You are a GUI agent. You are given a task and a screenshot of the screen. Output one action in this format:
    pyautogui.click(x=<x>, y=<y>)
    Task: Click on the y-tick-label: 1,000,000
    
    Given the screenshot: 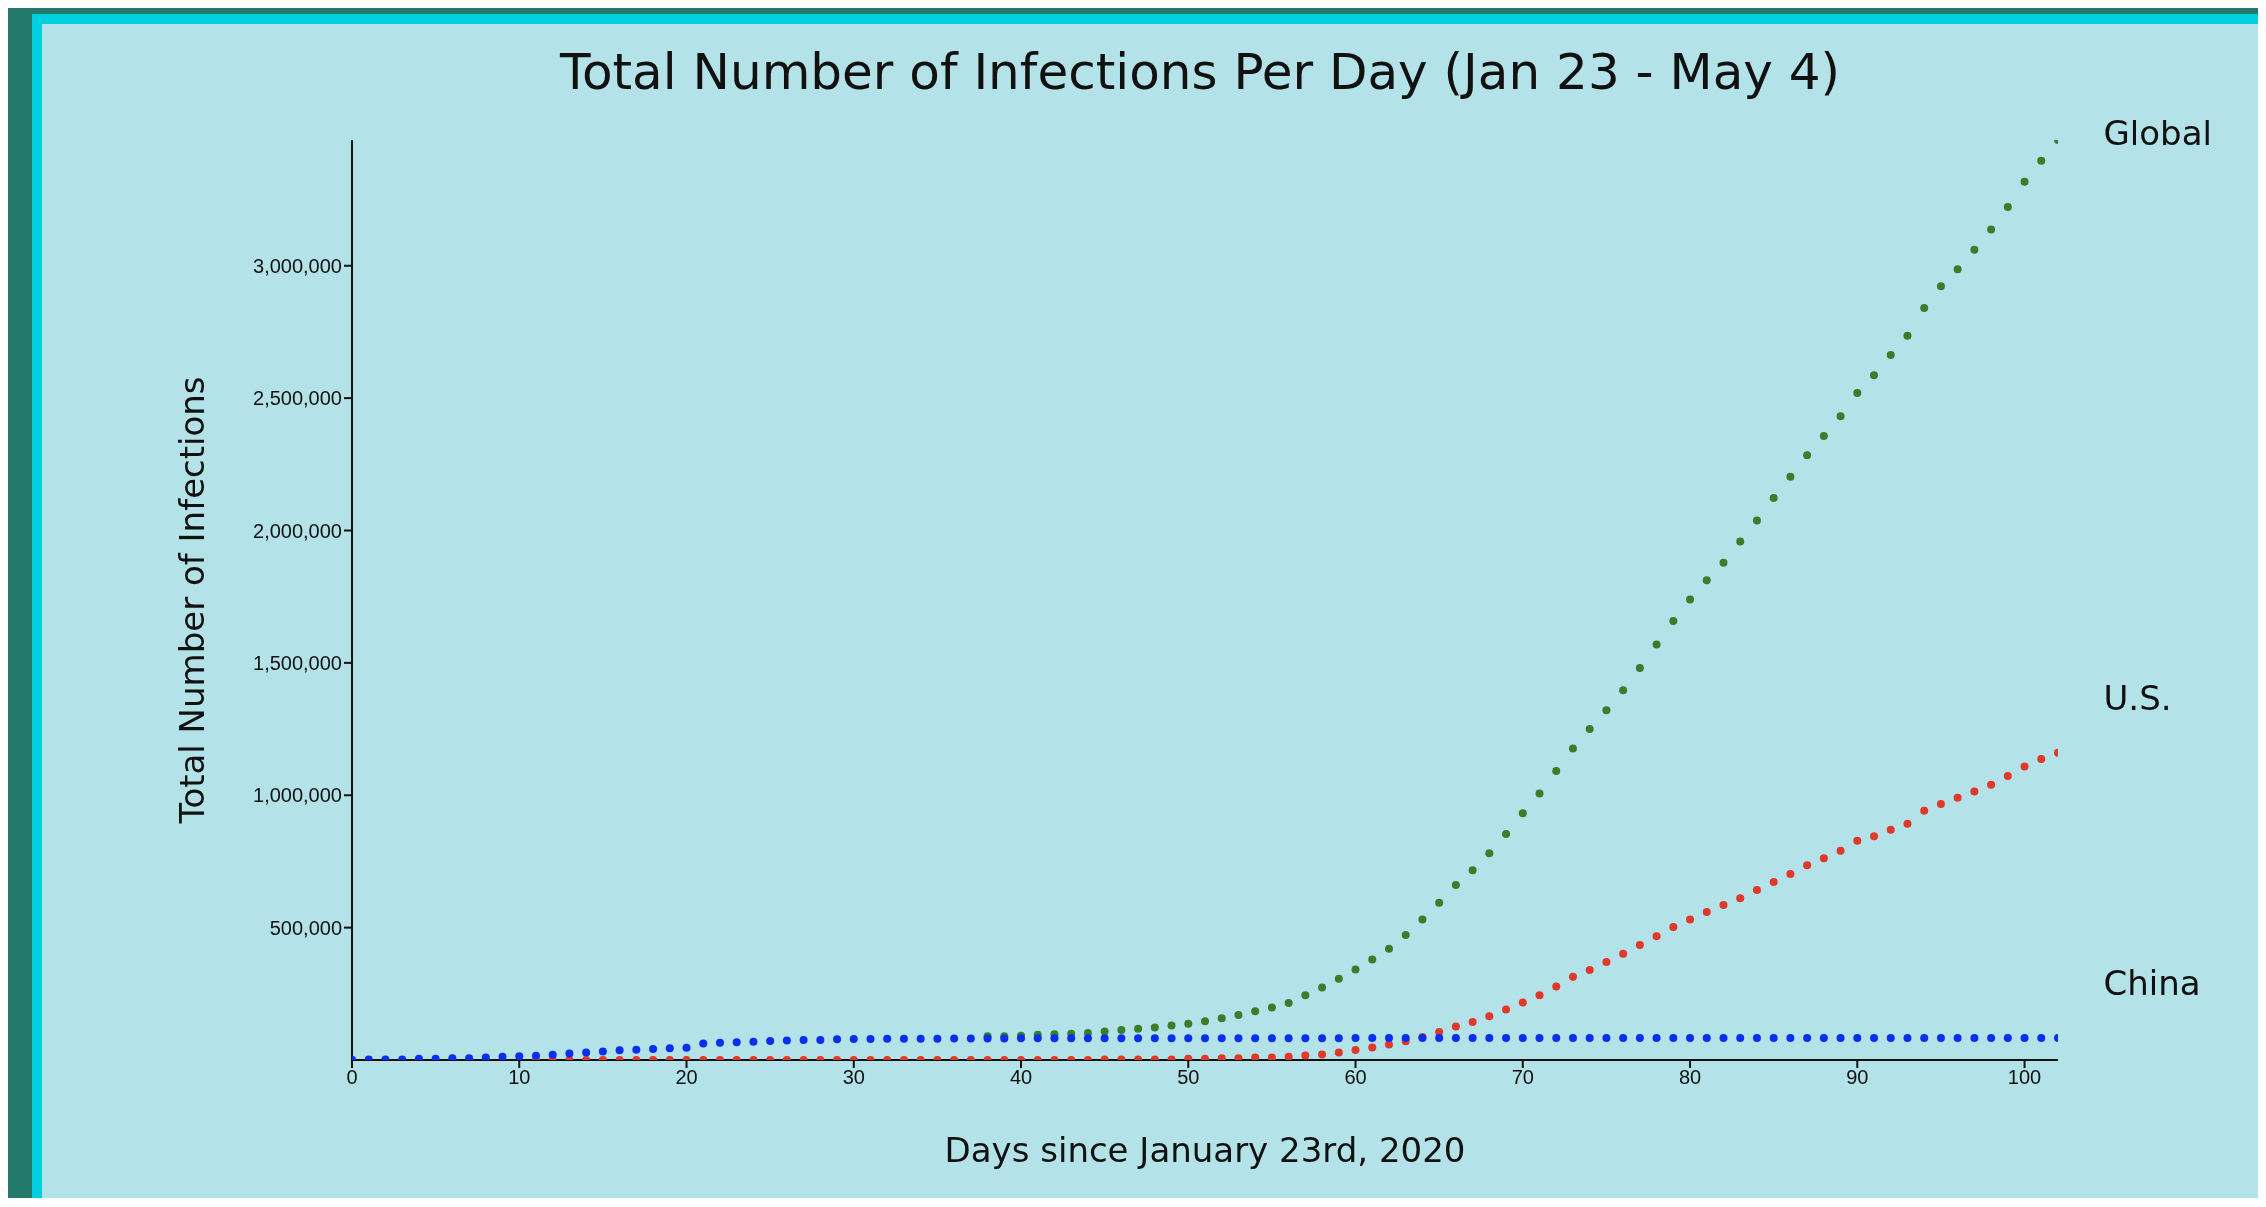 What is the action you would take?
    pyautogui.click(x=297, y=795)
    